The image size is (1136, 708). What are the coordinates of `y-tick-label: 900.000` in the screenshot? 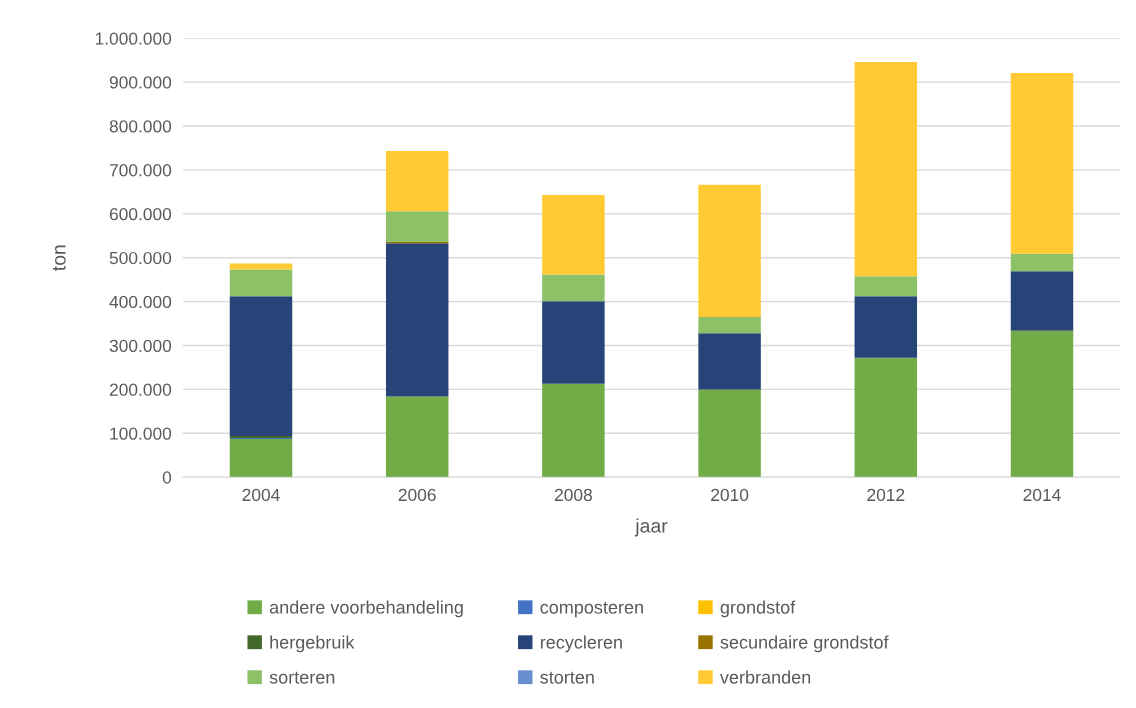 It's located at (140, 82).